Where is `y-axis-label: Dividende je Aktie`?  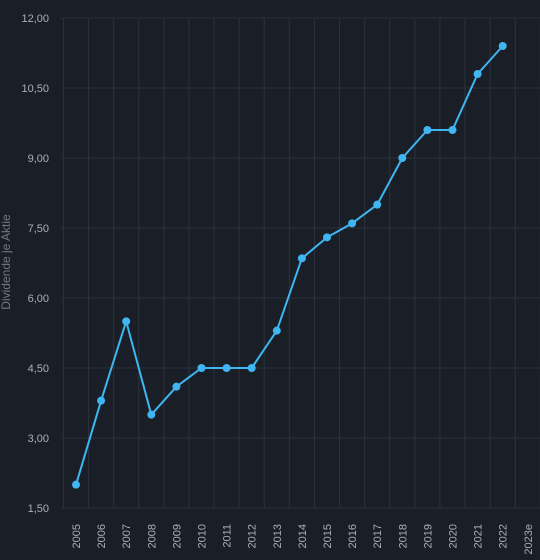 y-axis-label: Dividende je Aktie is located at coordinates (6, 262).